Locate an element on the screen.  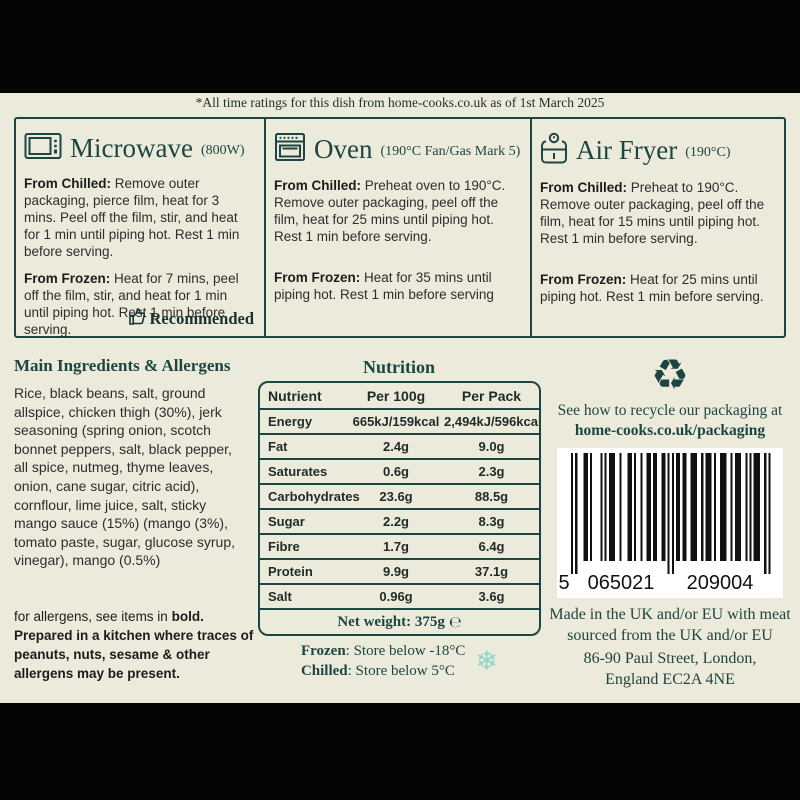
nutrient-name: Protein is located at coordinates (290, 571).